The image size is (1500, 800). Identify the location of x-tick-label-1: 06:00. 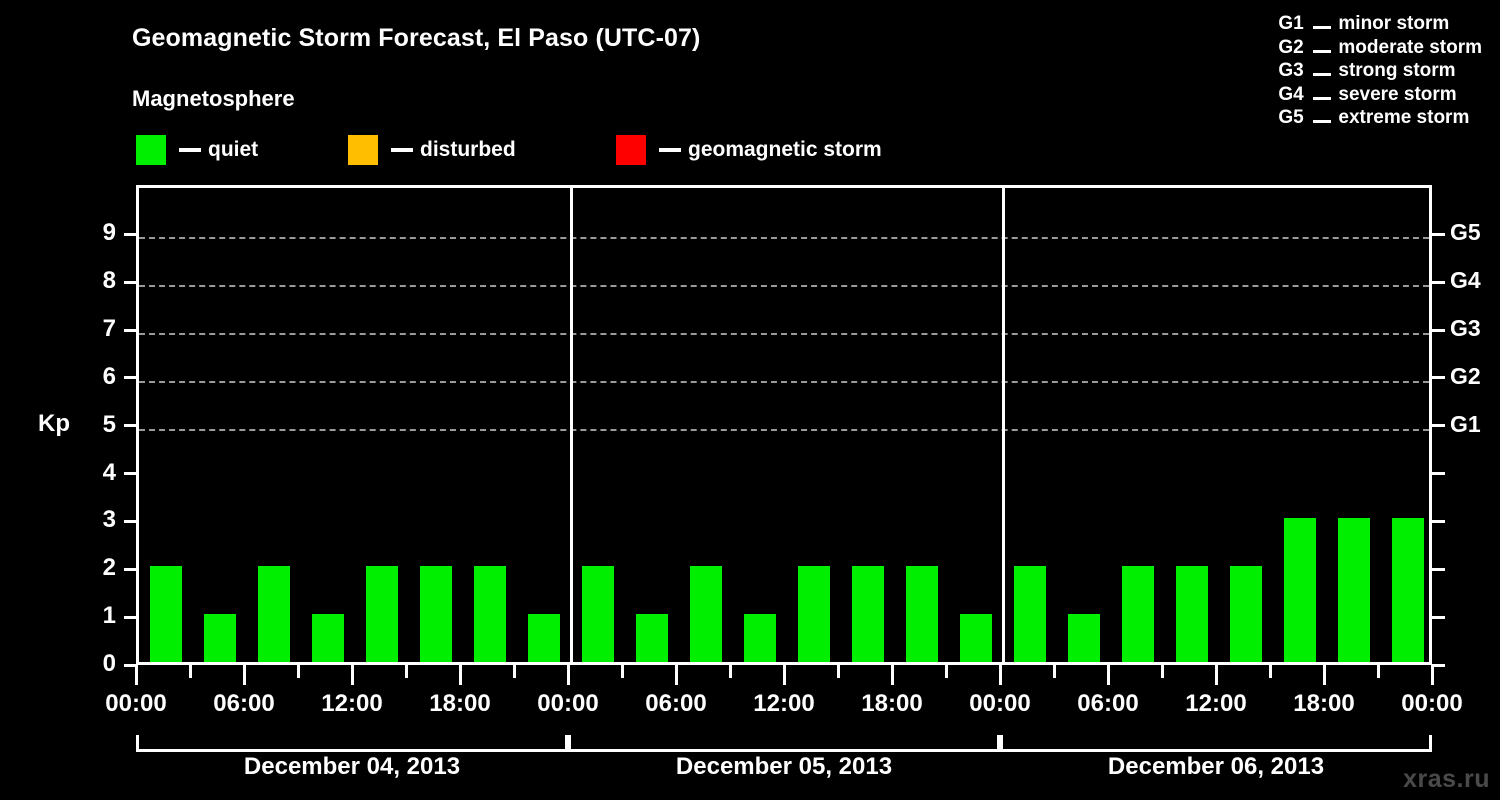
(244, 703).